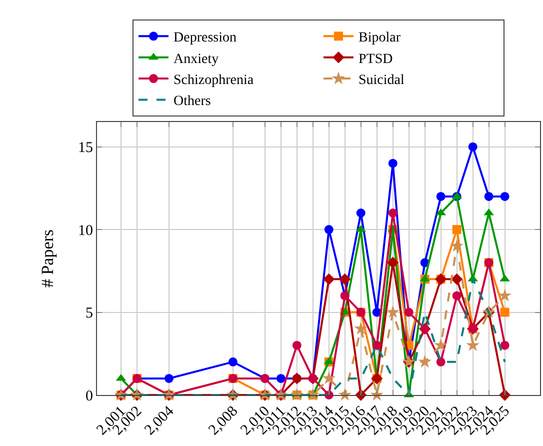  I want to click on y-tick-label: 10, so click(85, 230).